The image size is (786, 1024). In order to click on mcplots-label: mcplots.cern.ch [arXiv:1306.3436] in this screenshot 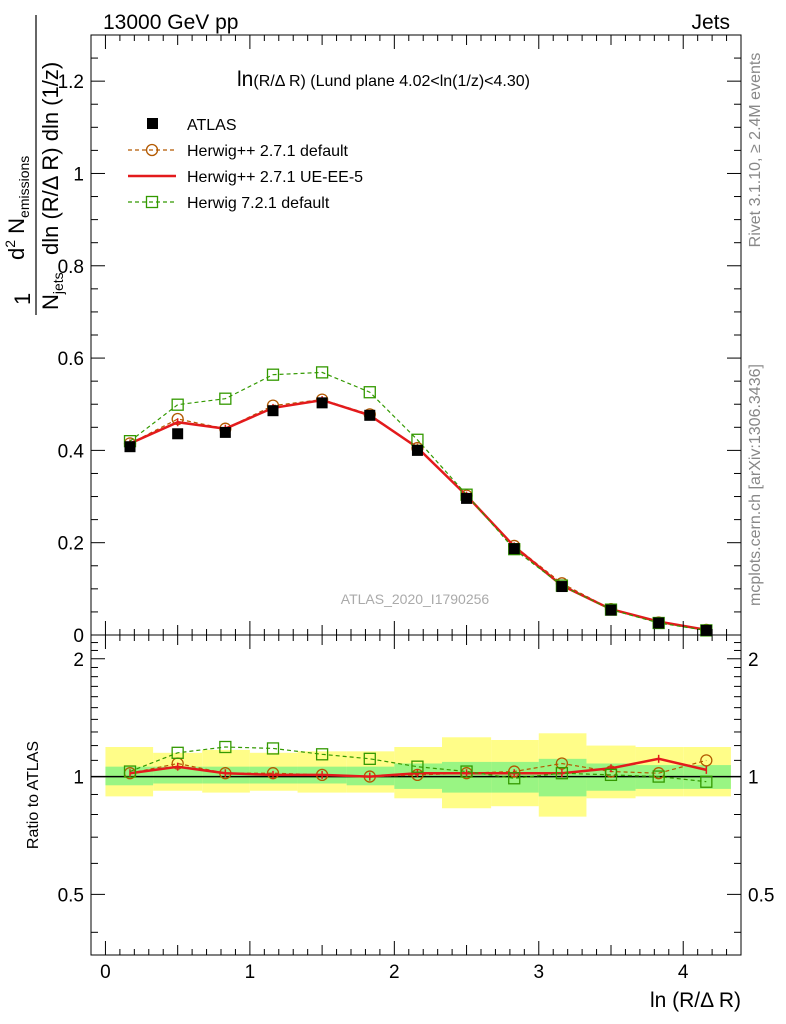, I will do `click(755, 485)`.